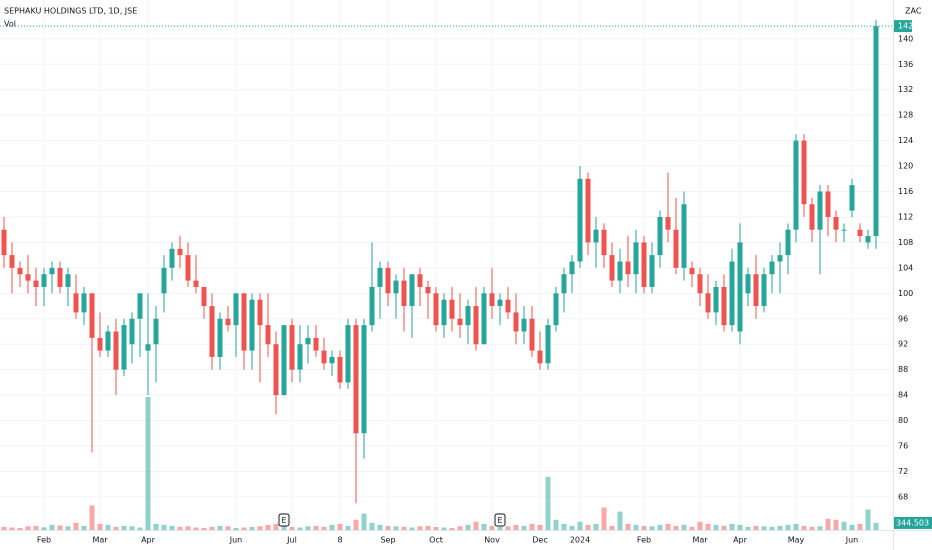 This screenshot has height=550, width=932. Describe the element at coordinates (700, 540) in the screenshot. I see `x-tick-label: Mar` at that location.